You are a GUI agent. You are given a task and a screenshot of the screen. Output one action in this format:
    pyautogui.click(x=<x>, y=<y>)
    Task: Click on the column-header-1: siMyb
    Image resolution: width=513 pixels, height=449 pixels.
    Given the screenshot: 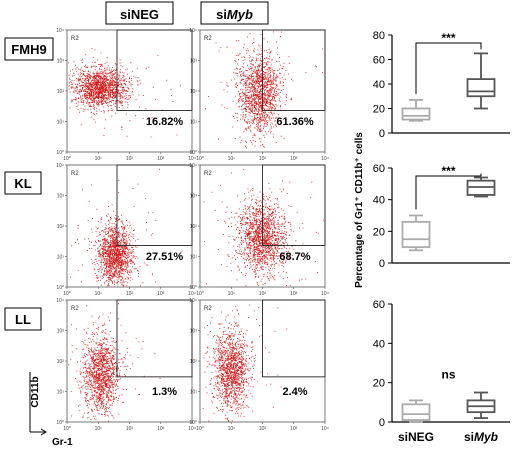 What is the action you would take?
    pyautogui.click(x=234, y=13)
    